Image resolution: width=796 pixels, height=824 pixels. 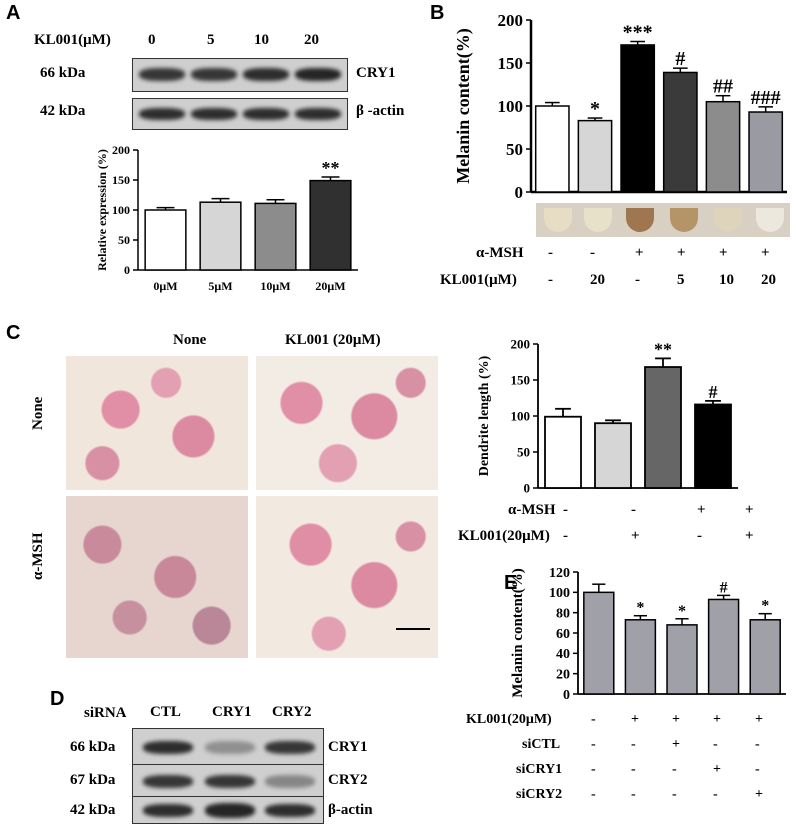 I want to click on panel-letter-b: B, so click(x=437, y=13).